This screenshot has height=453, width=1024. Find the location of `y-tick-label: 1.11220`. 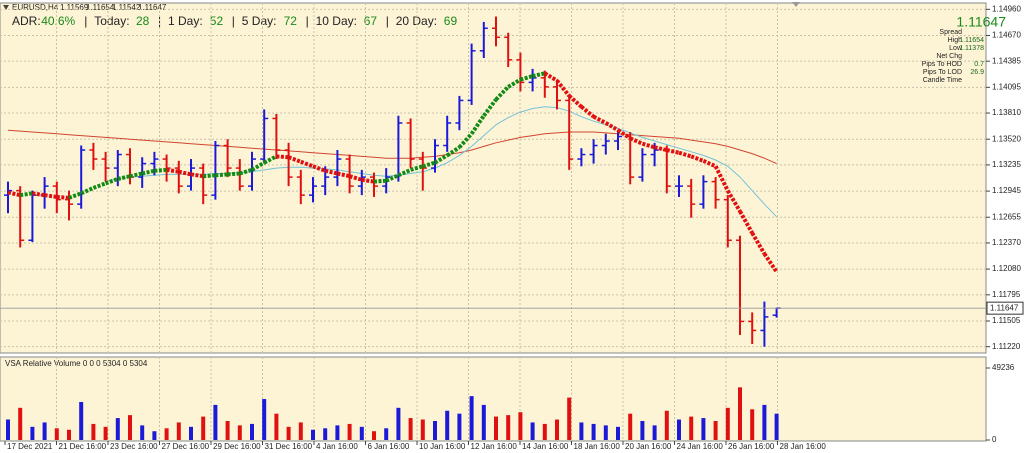

y-tick-label: 1.11220 is located at coordinates (1006, 346).